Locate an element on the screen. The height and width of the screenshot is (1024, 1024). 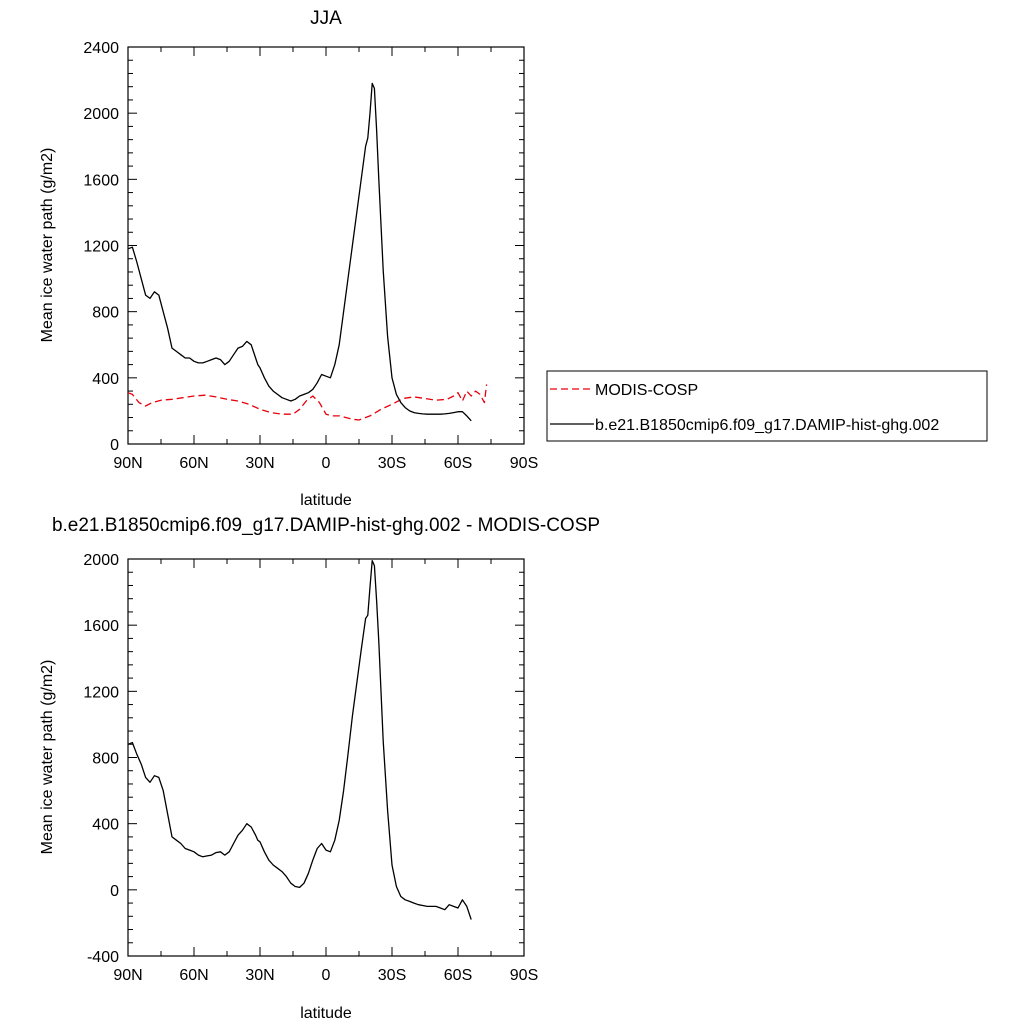
bottom-y-tick-label: 400 is located at coordinates (105, 825).